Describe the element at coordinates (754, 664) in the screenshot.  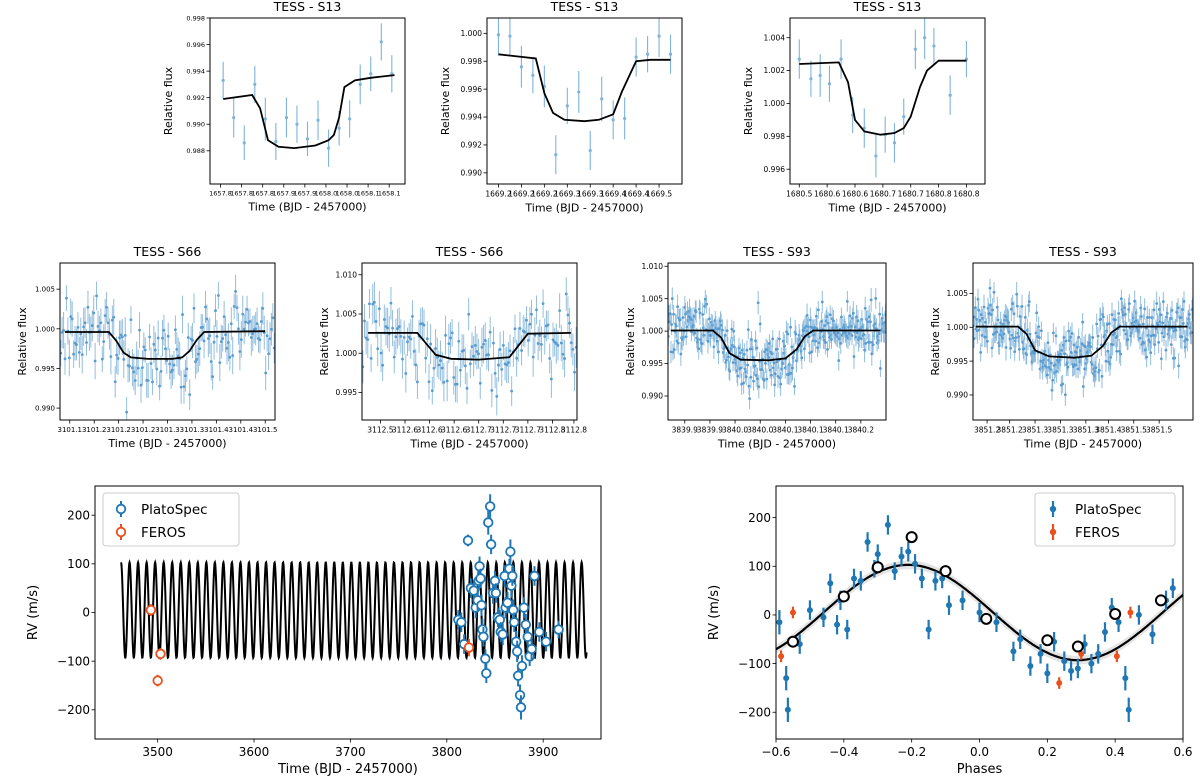
I see `y-tick-label: −100` at that location.